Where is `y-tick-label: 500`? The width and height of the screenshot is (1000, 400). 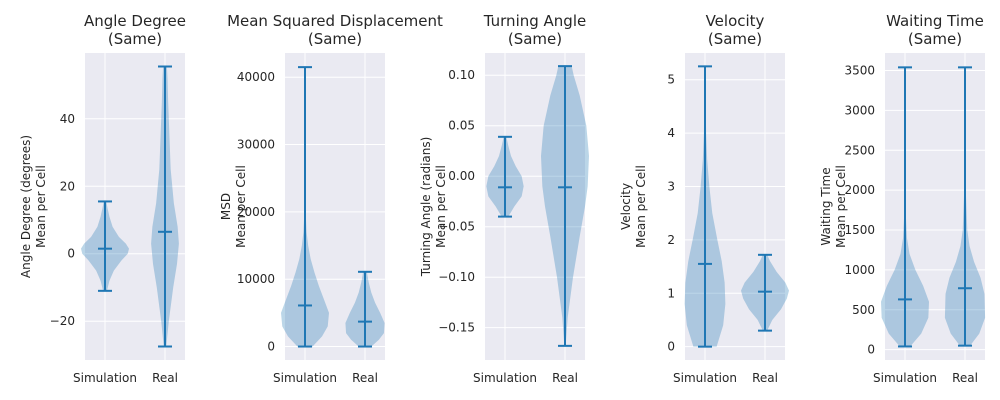 y-tick-label: 500 is located at coordinates (863, 310).